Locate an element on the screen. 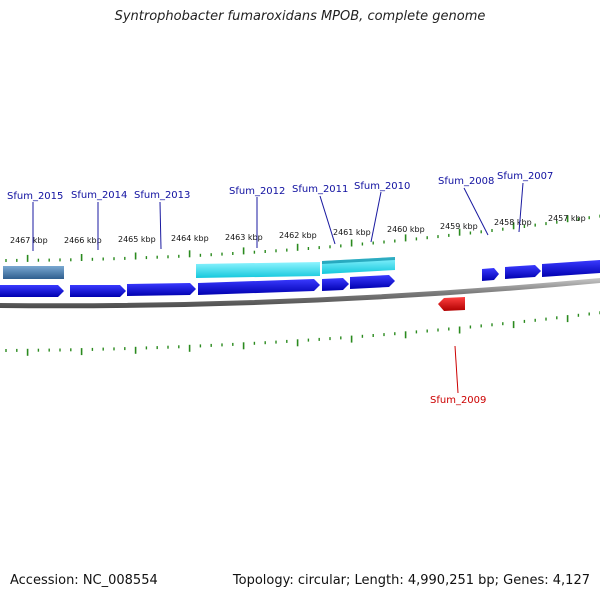  accession-text: Accession: NC_008554 is located at coordinates (84, 580).